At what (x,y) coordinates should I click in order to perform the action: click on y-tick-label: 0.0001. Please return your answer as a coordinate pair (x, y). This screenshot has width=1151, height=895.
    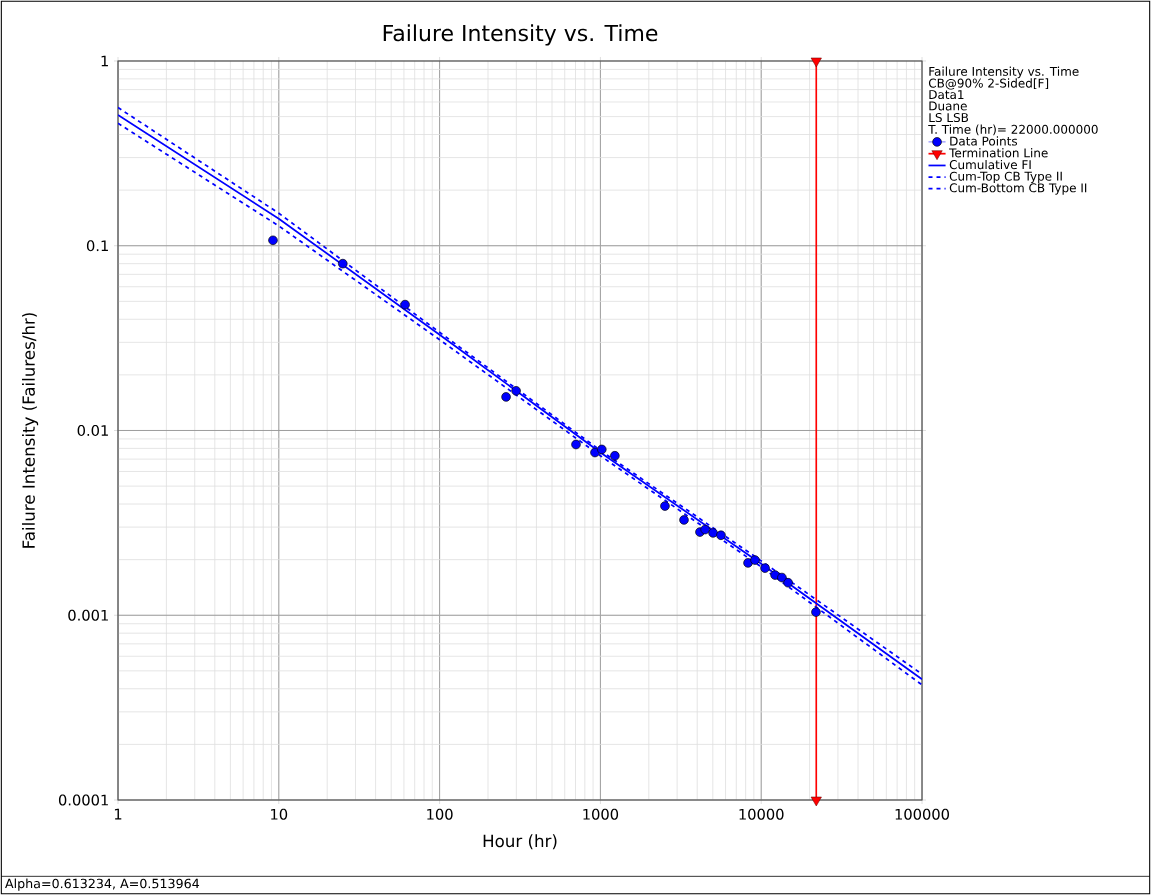
    Looking at the image, I should click on (83, 800).